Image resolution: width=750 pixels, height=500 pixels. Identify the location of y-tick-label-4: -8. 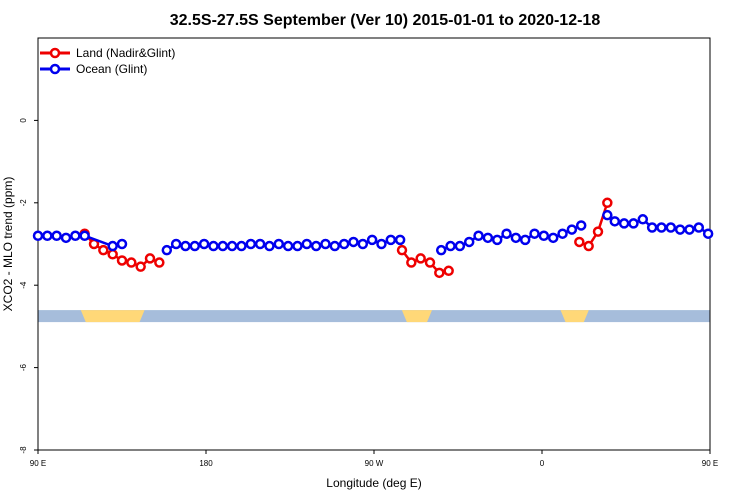
(23, 450).